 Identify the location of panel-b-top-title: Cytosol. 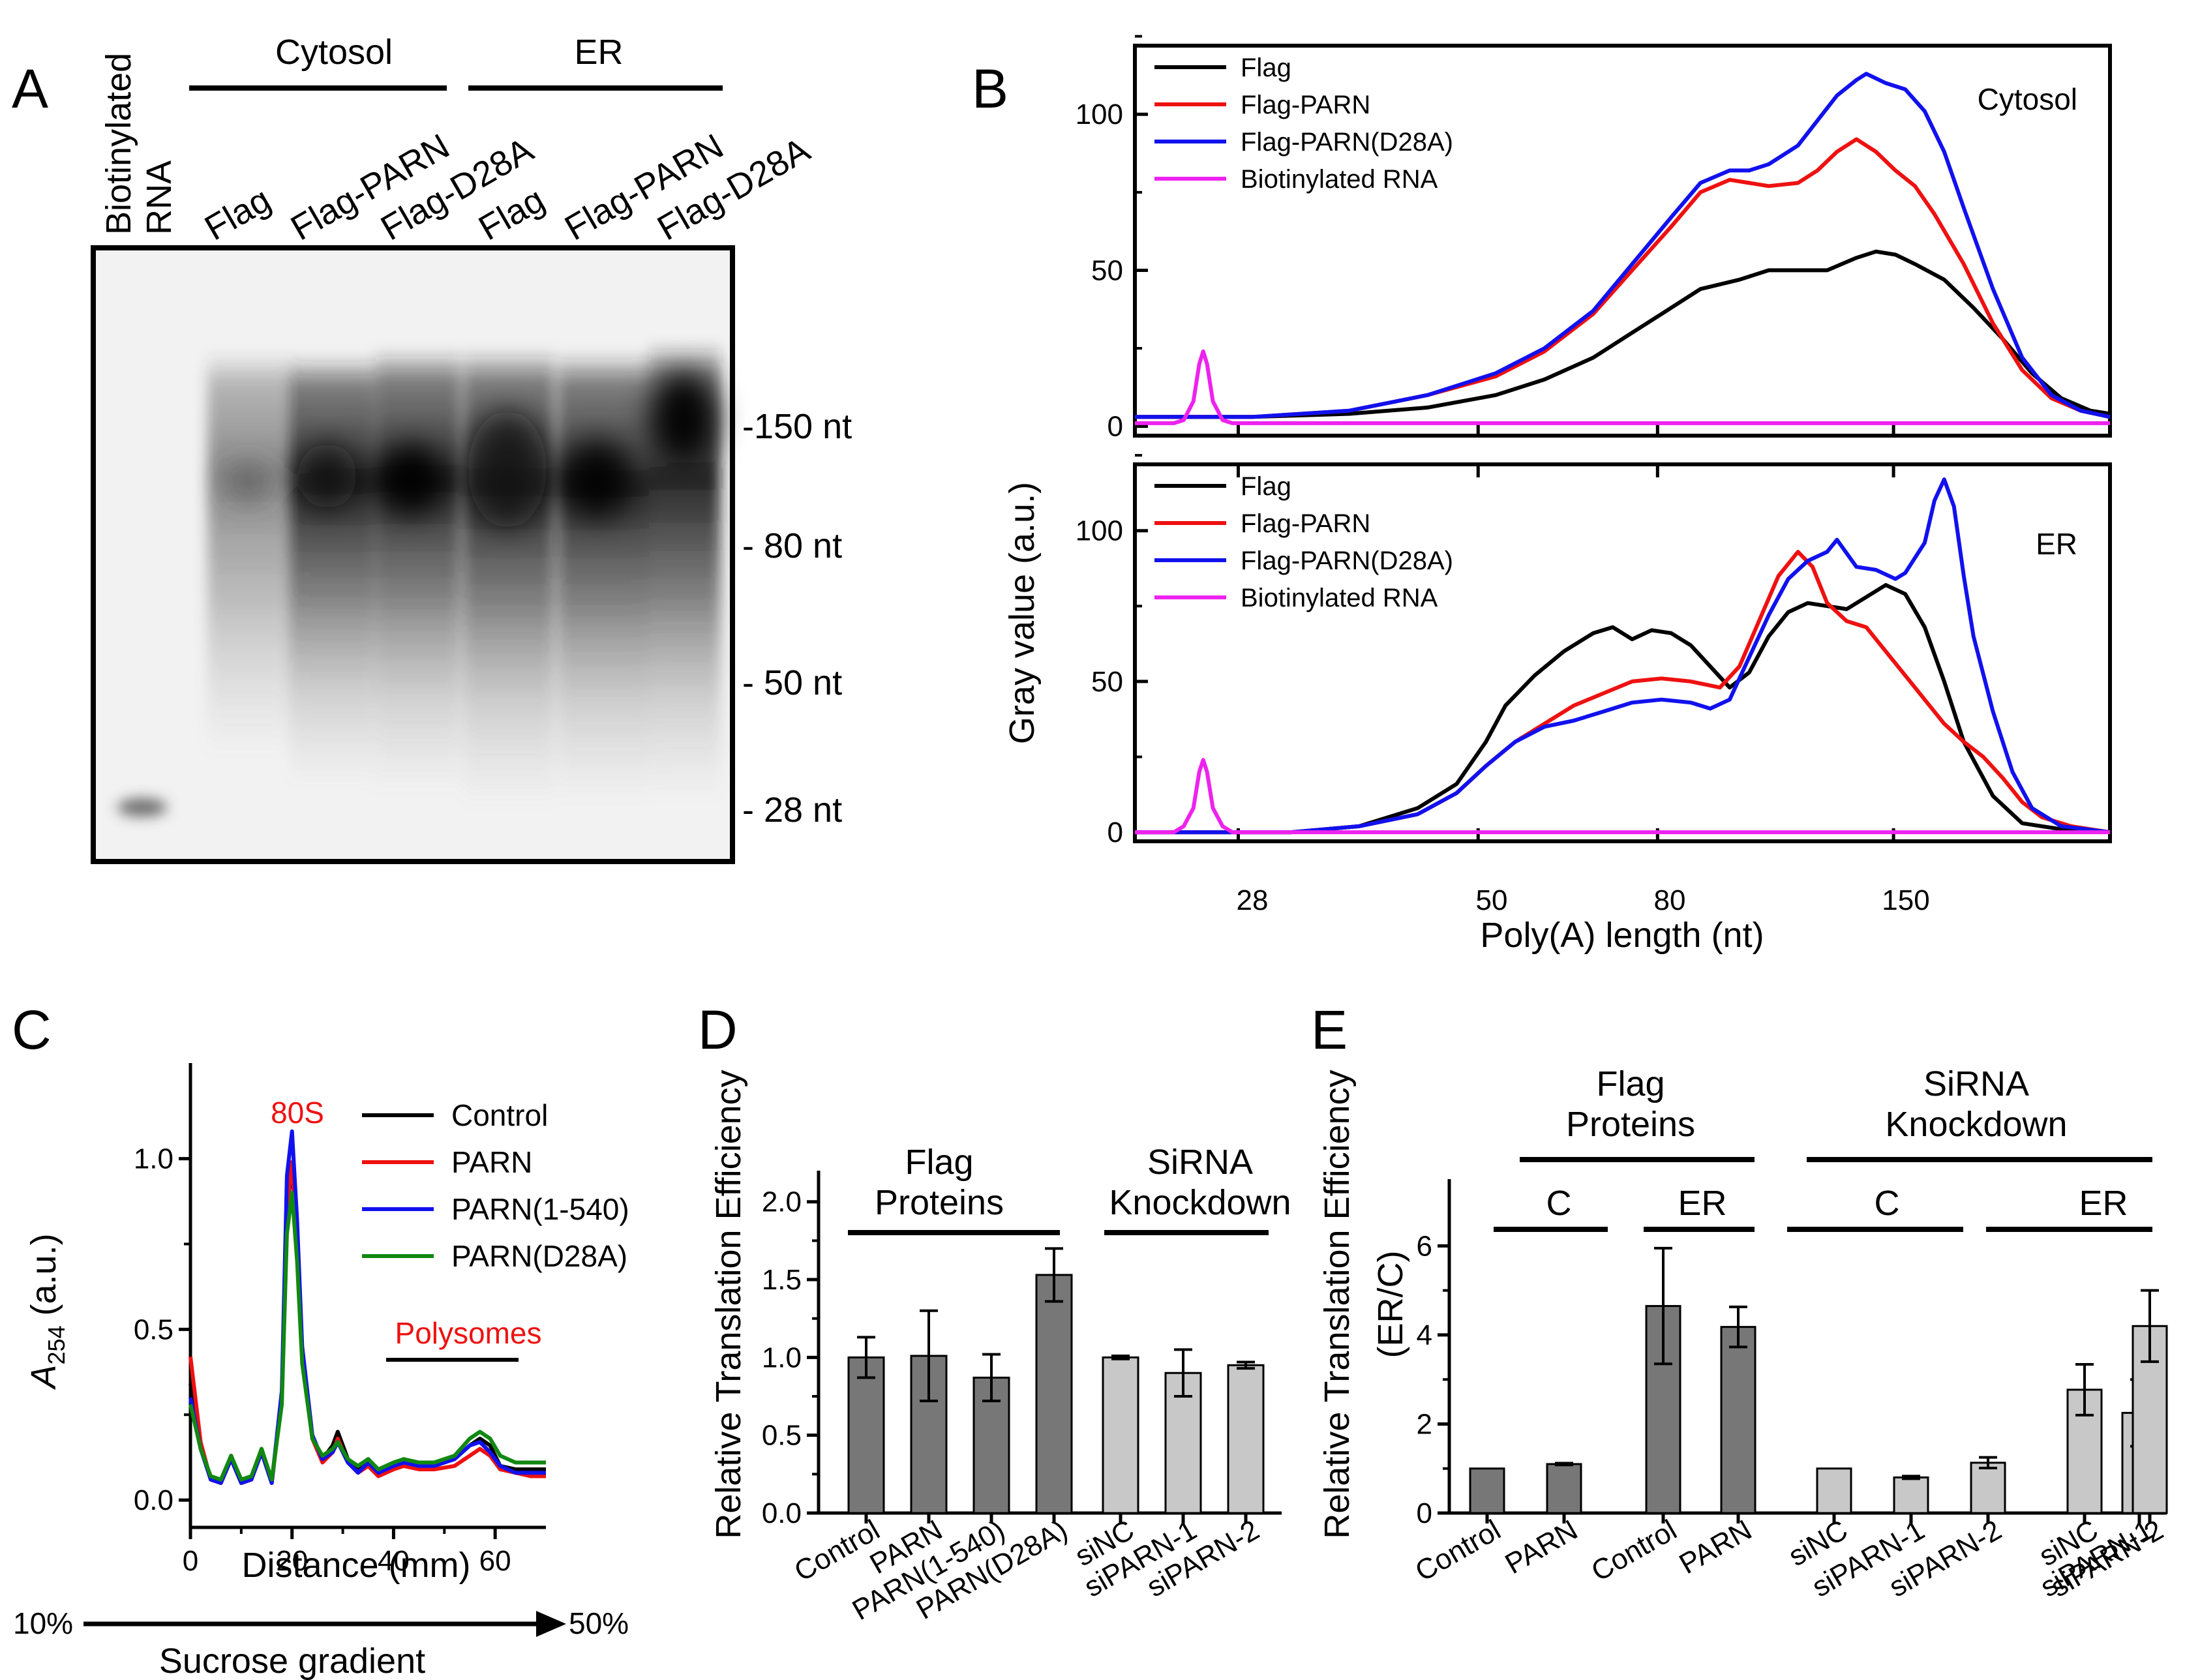
(2028, 99).